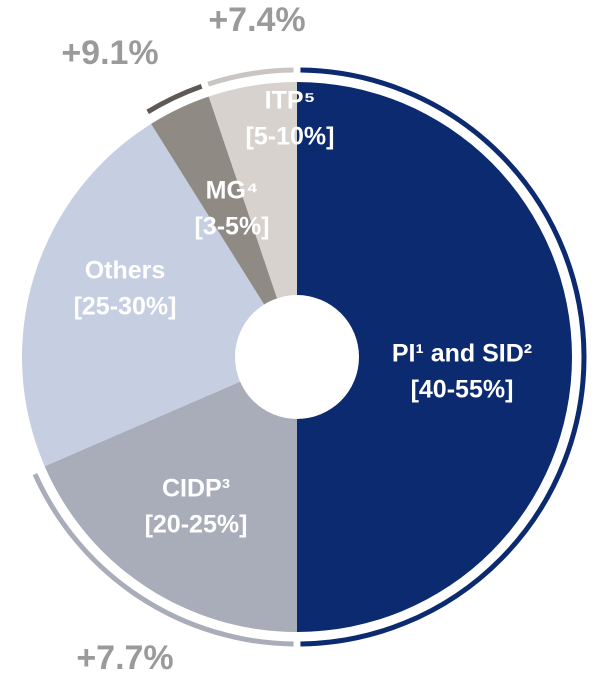 This screenshot has height=680, width=596. I want to click on slice-range: [25-30%], so click(125, 307).